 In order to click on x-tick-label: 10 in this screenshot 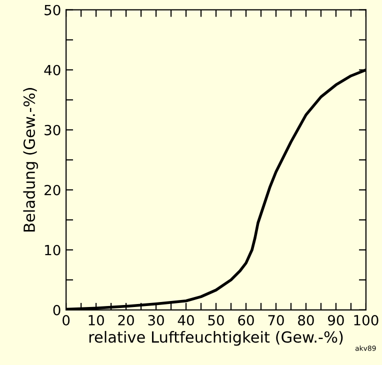, I will do `click(96, 320)`.